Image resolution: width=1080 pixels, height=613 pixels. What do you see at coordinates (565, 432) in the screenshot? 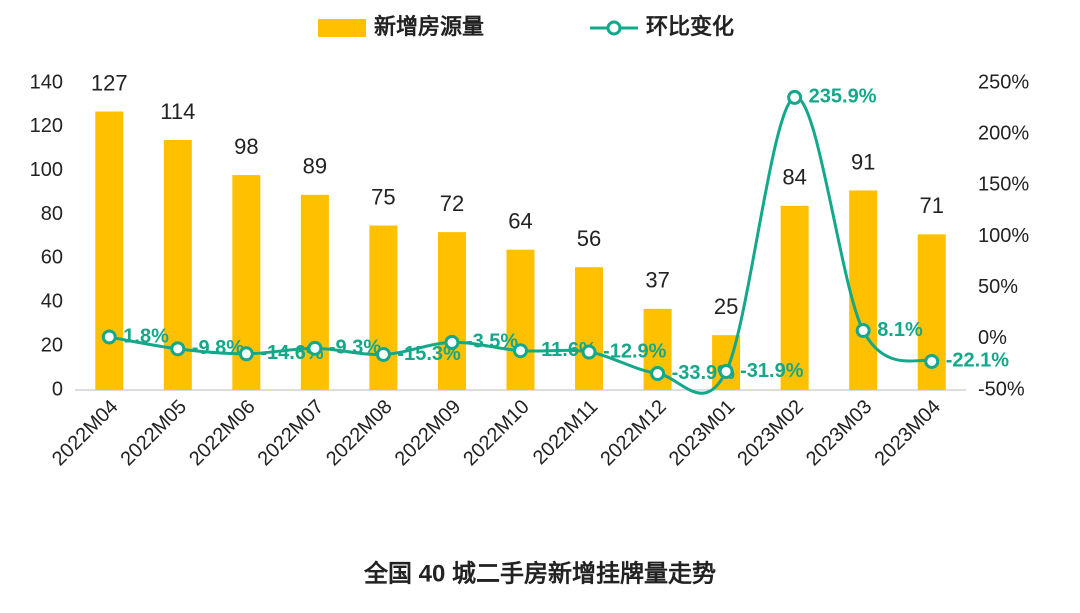
I see `x-tick-label: 2022M11` at bounding box center [565, 432].